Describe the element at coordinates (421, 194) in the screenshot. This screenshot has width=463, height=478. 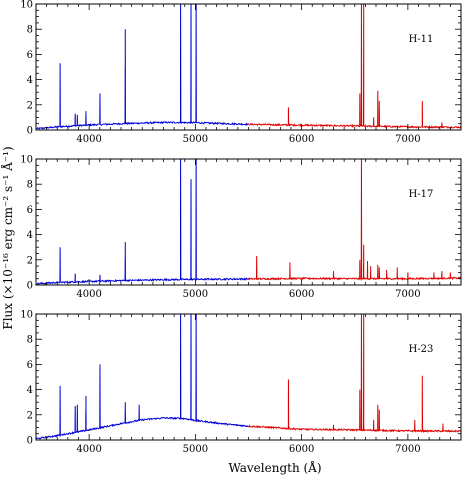
I see `panel-label: H-17` at that location.